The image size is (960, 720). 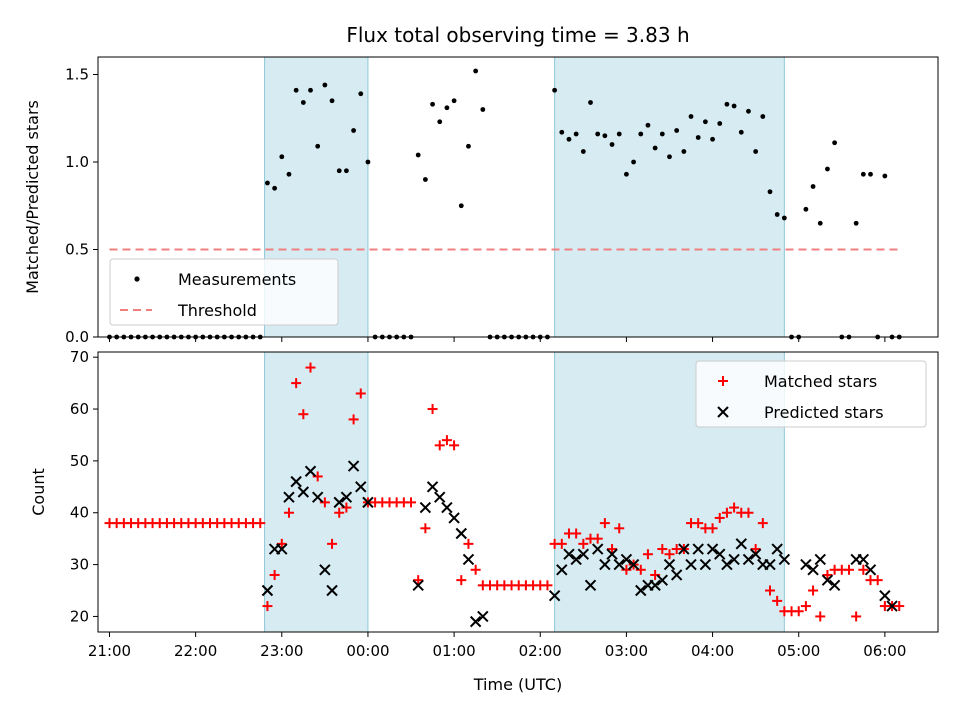 What do you see at coordinates (224, 292) in the screenshot?
I see `legend-box` at bounding box center [224, 292].